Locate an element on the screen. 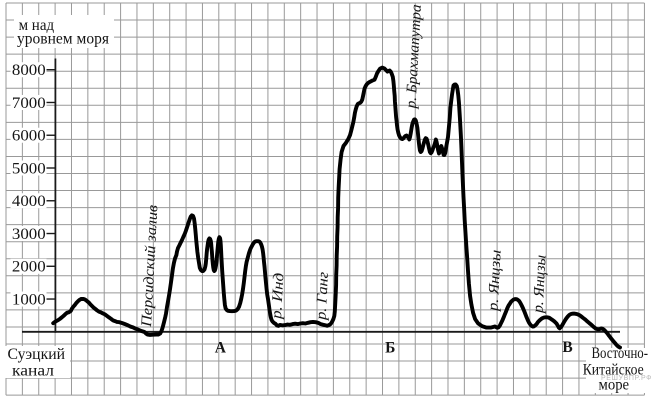 This screenshot has width=651, height=403. svg-text: 7000 is located at coordinates (29, 103).